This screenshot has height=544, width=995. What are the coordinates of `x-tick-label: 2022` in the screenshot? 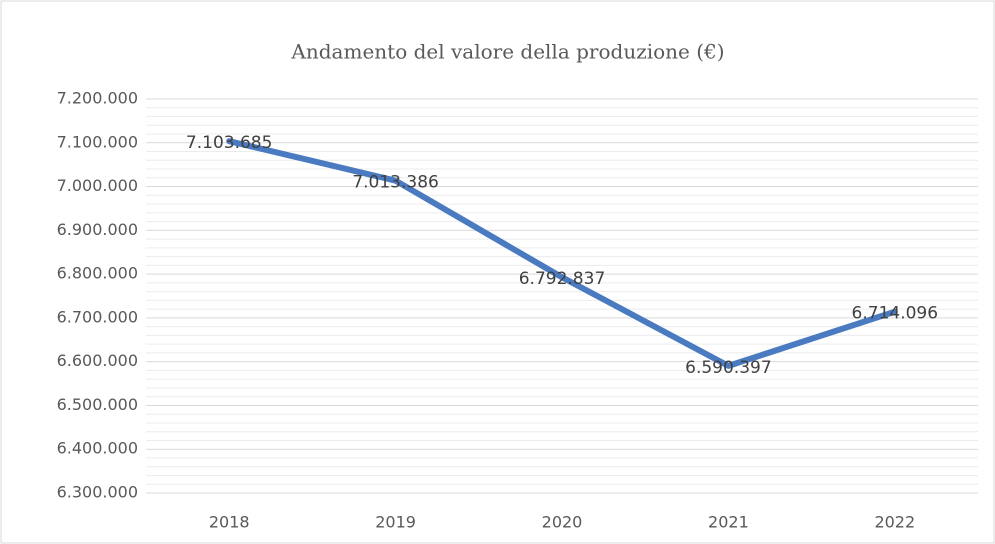 It's located at (894, 522).